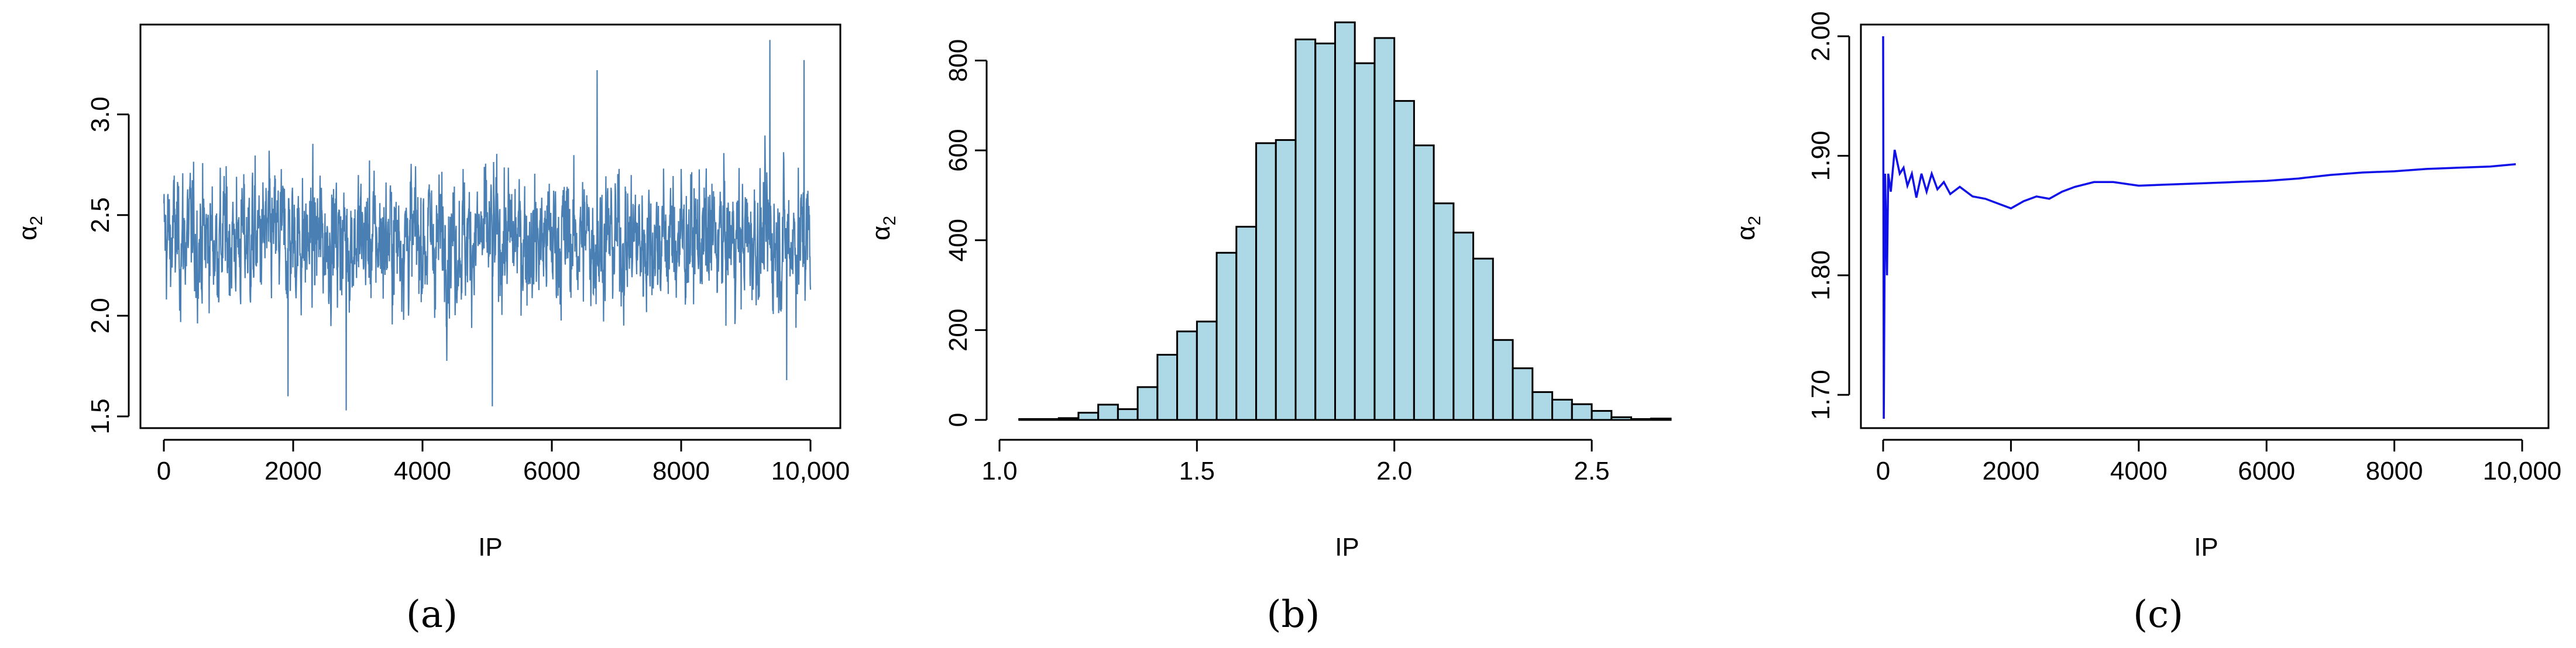 This screenshot has width=2576, height=648. I want to click on y-tick-label: 1.90, so click(1821, 156).